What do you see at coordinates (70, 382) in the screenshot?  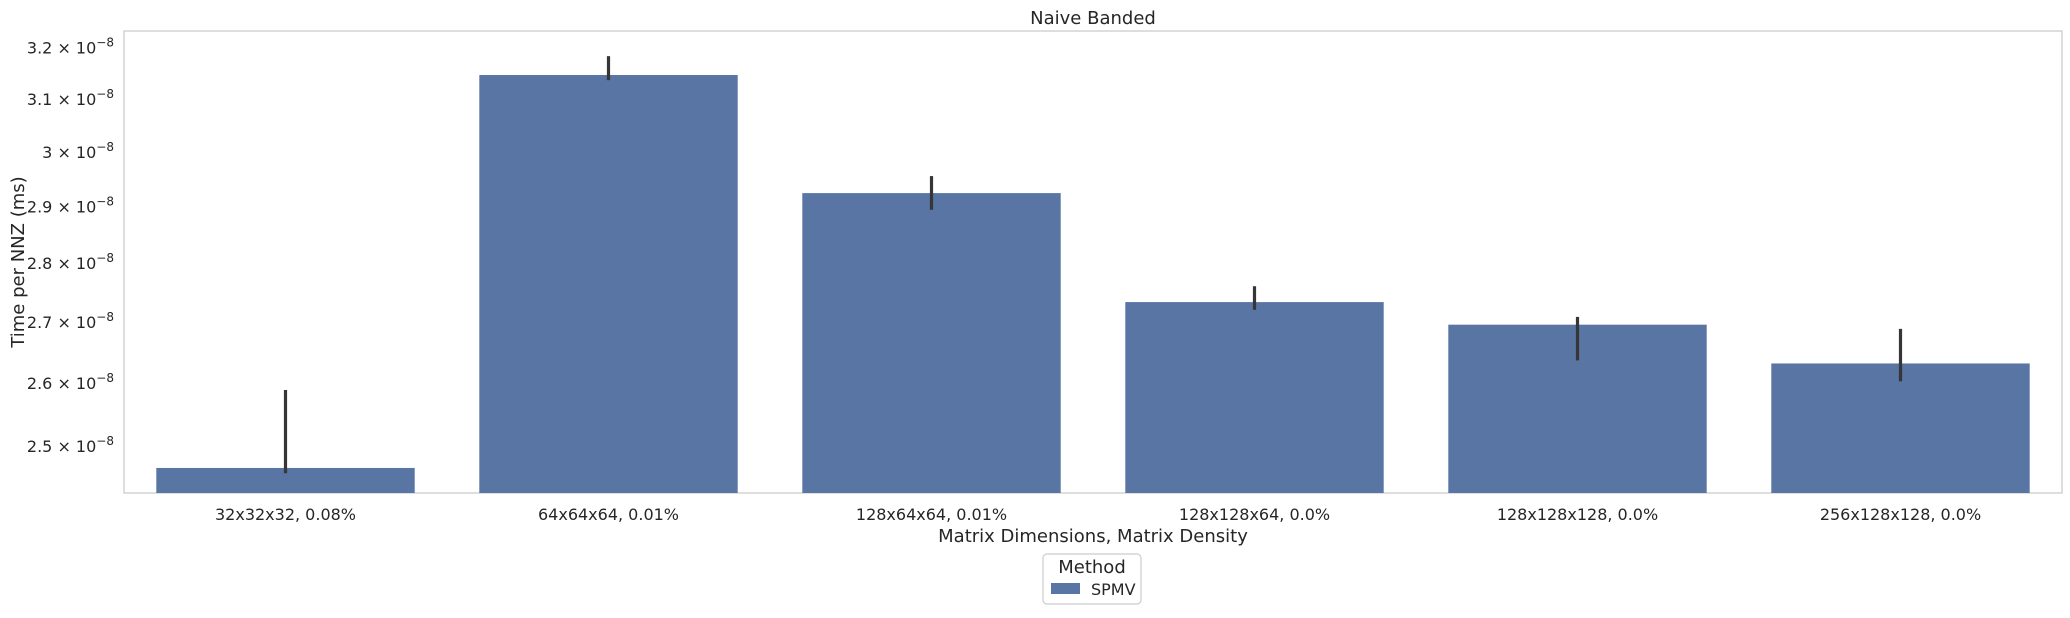 I see `y-tick-label-2: 2.6 × 10⁻⁸` at bounding box center [70, 382].